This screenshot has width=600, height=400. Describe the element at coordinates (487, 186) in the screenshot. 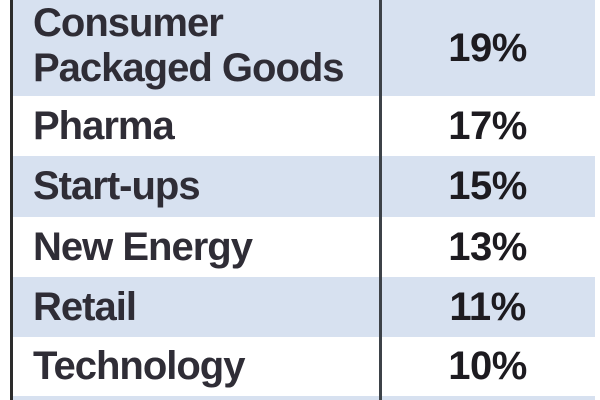

I see `percent-value: 15%` at that location.